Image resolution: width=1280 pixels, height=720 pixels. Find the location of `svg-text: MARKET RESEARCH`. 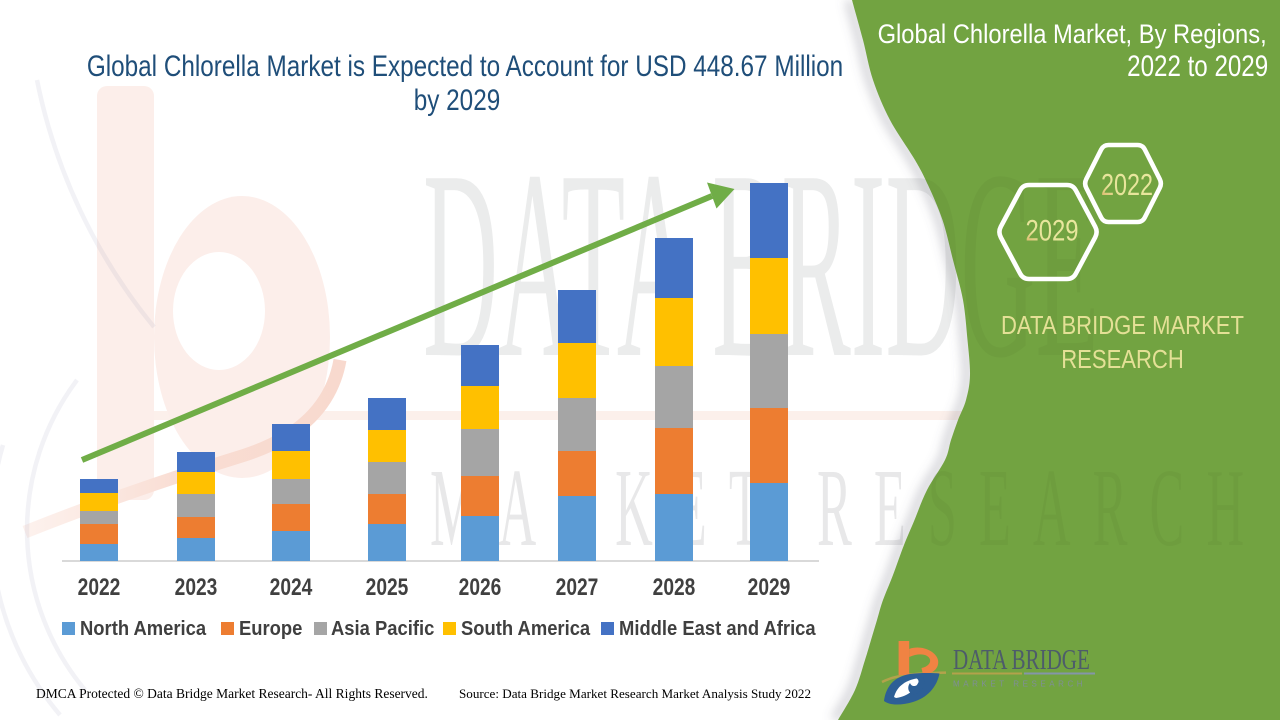

svg-text: MARKET RESEARCH is located at coordinates (1019, 684).